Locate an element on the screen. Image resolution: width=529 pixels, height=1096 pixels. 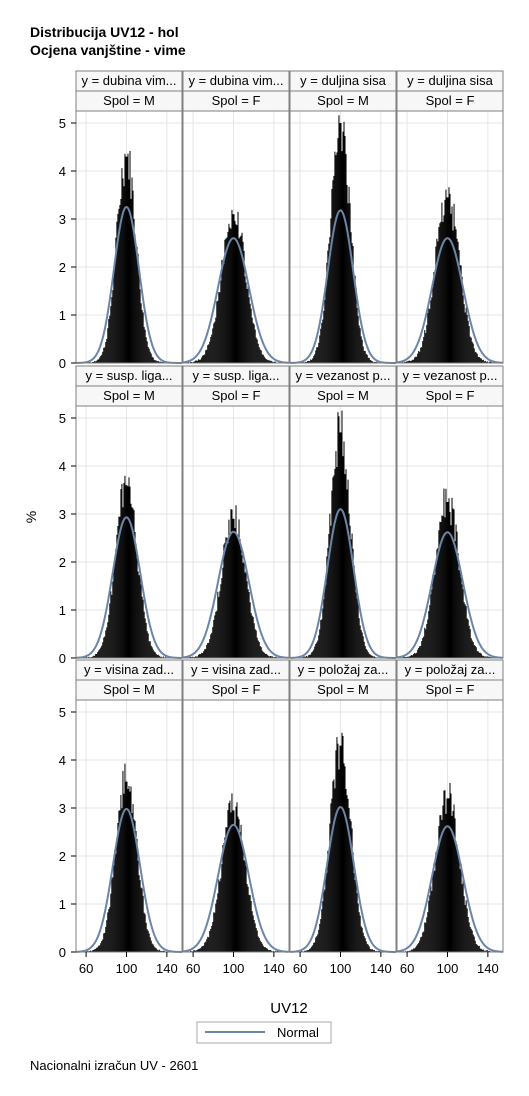
panel-frame is located at coordinates (343, 532).